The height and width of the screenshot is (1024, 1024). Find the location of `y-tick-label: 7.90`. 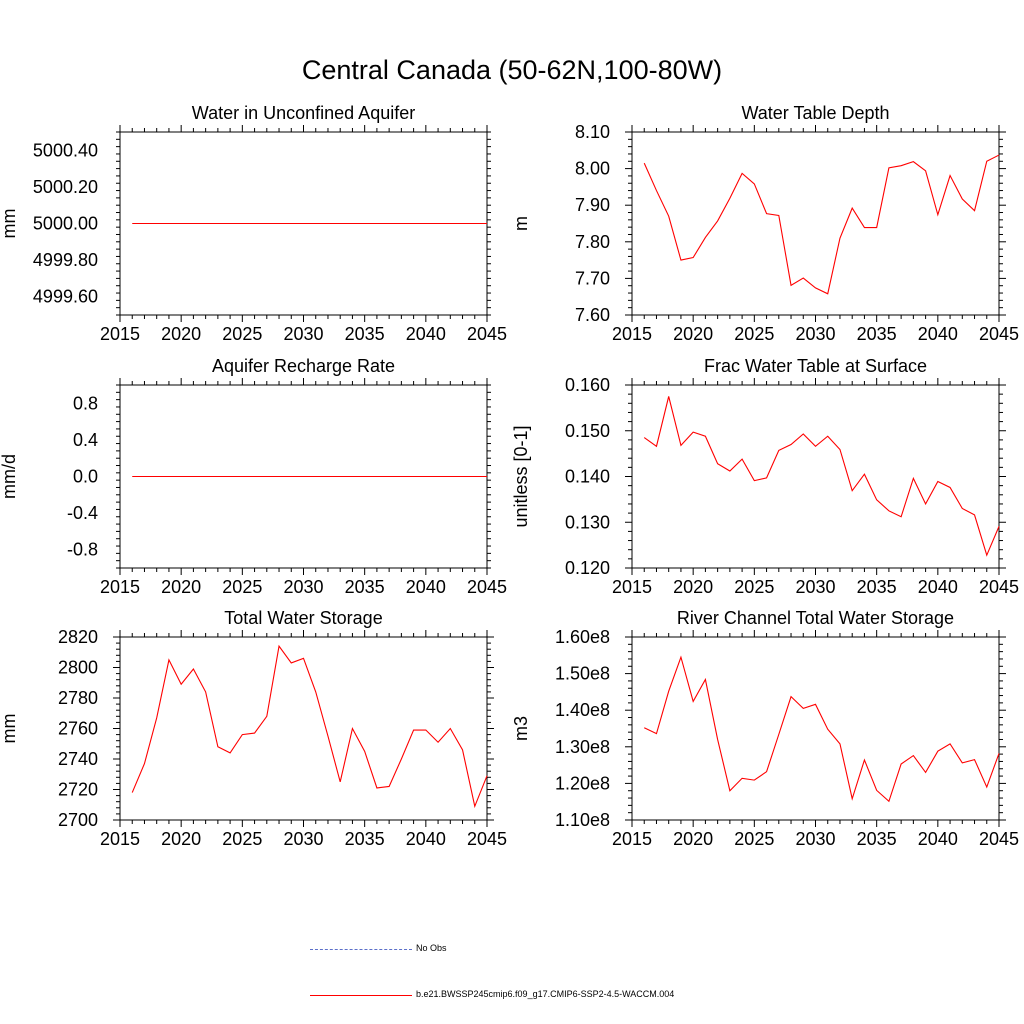

y-tick-label: 7.90 is located at coordinates (592, 205).